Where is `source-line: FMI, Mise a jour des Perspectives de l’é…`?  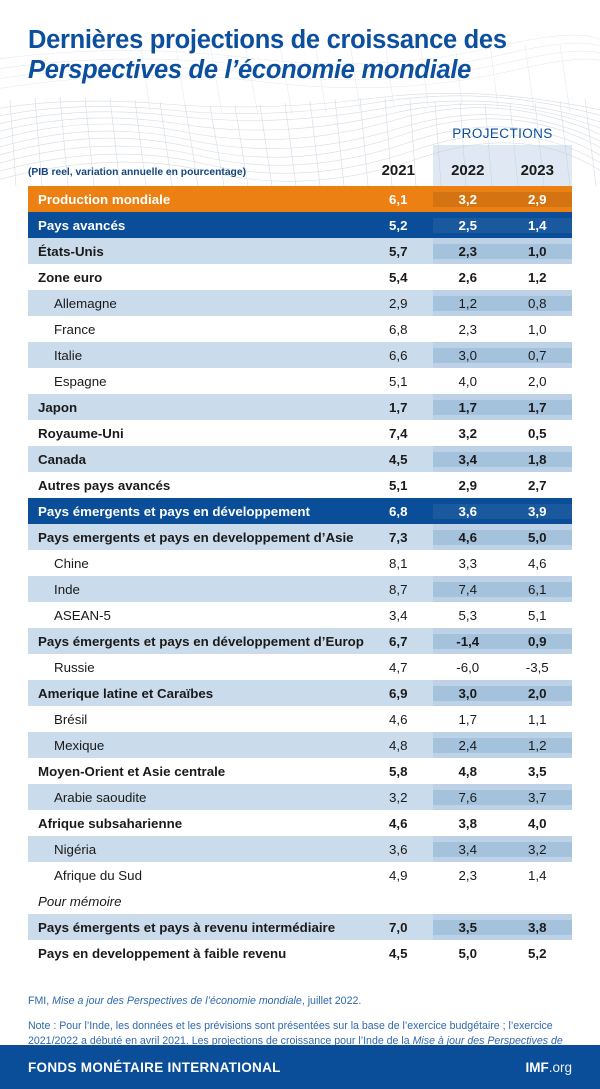
source-line: FMI, Mise a jour des Perspectives de l’é… is located at coordinates (300, 1001).